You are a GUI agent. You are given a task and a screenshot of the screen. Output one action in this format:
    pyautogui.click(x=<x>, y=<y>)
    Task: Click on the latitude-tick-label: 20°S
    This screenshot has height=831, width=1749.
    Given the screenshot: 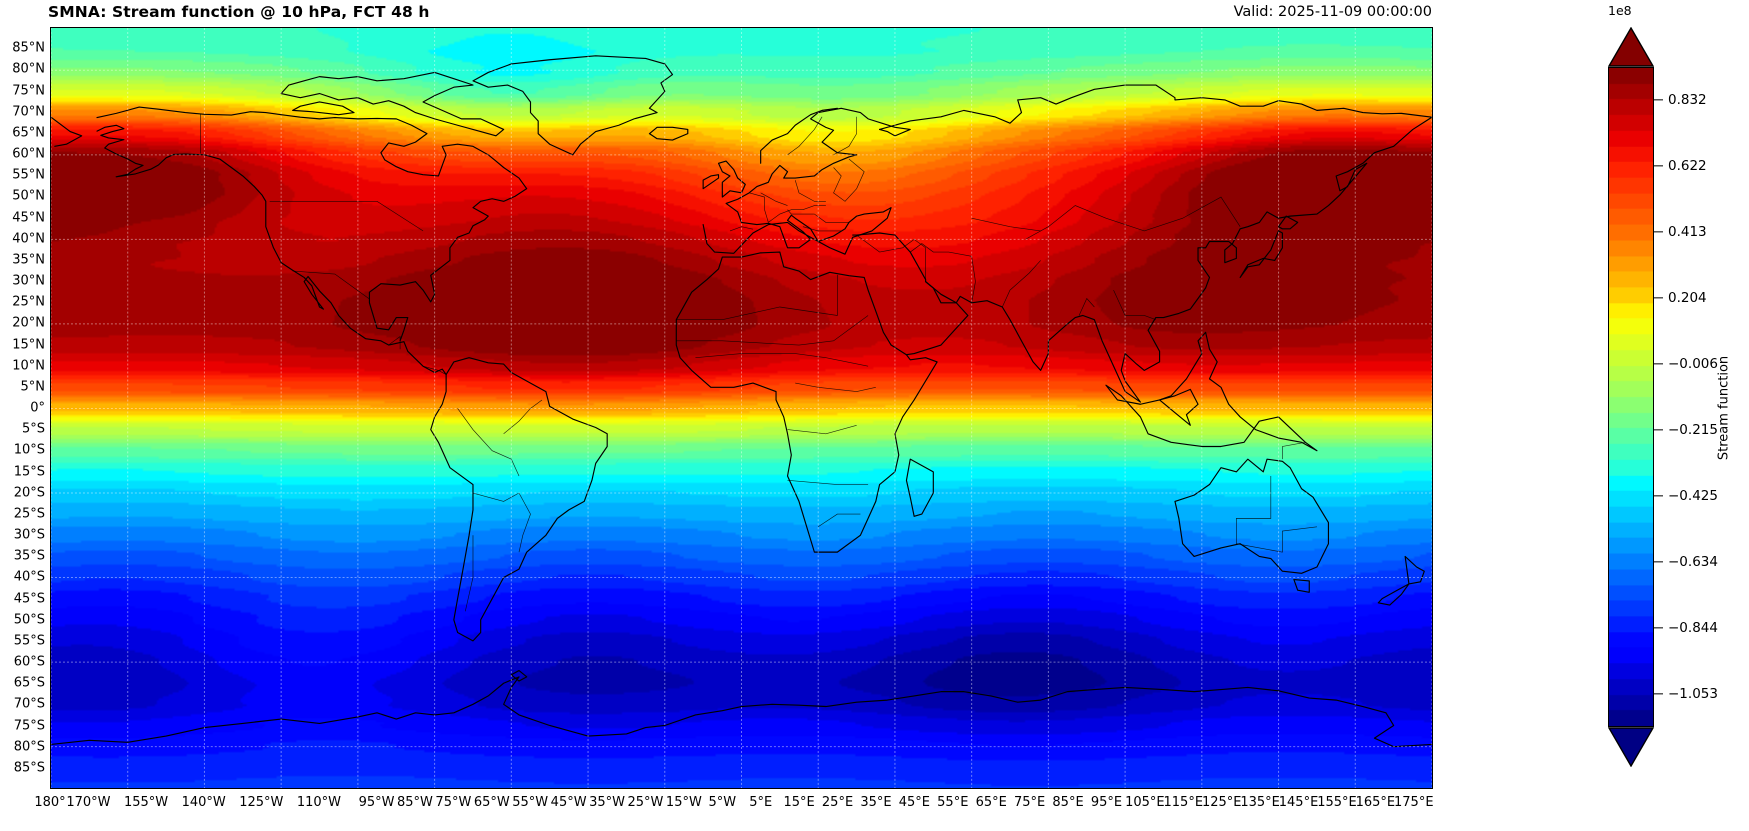 What is the action you would take?
    pyautogui.click(x=29, y=493)
    